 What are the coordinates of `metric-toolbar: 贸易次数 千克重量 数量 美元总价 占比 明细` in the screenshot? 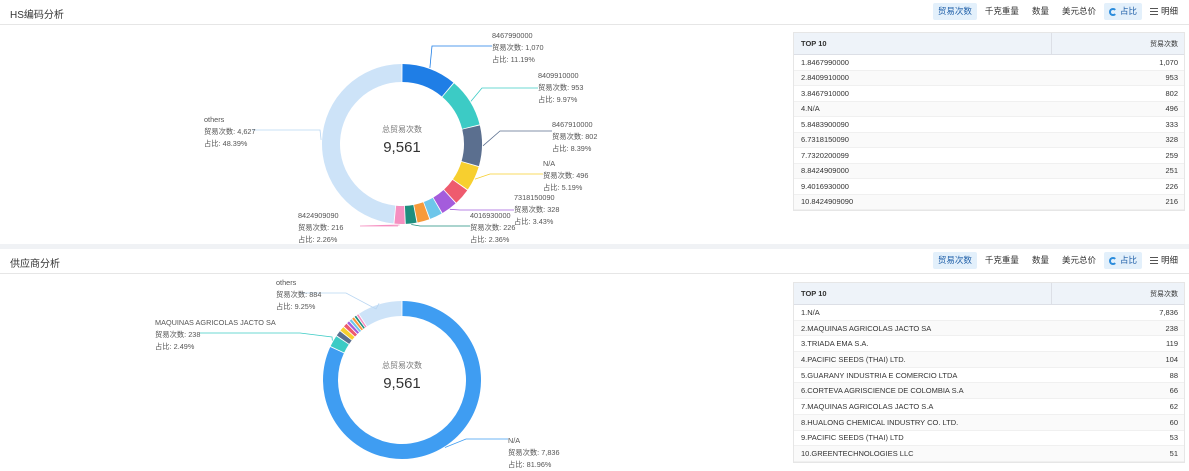 It's located at (1056, 260).